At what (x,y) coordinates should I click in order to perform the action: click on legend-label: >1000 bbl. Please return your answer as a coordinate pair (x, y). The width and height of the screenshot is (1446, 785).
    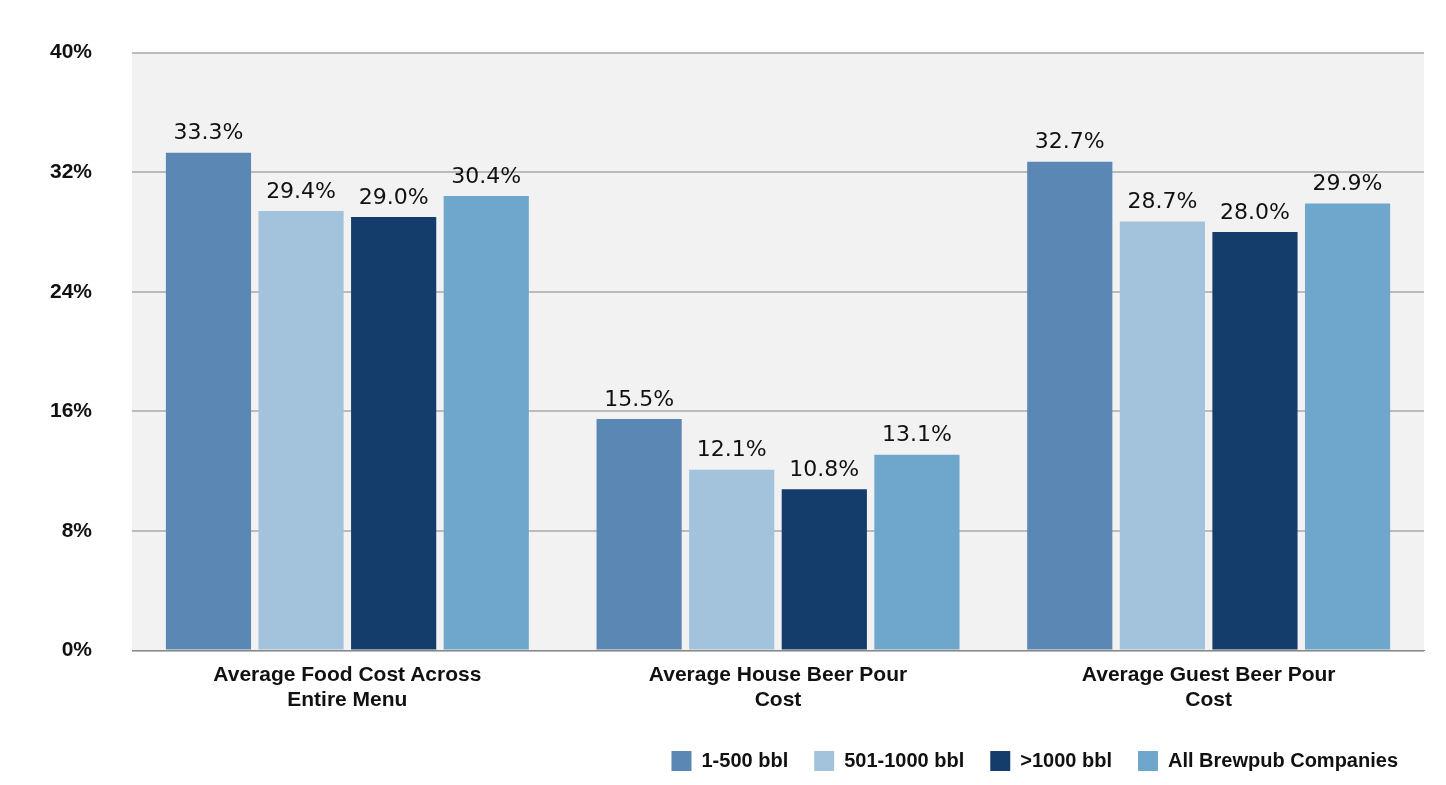
    Looking at the image, I should click on (1066, 759).